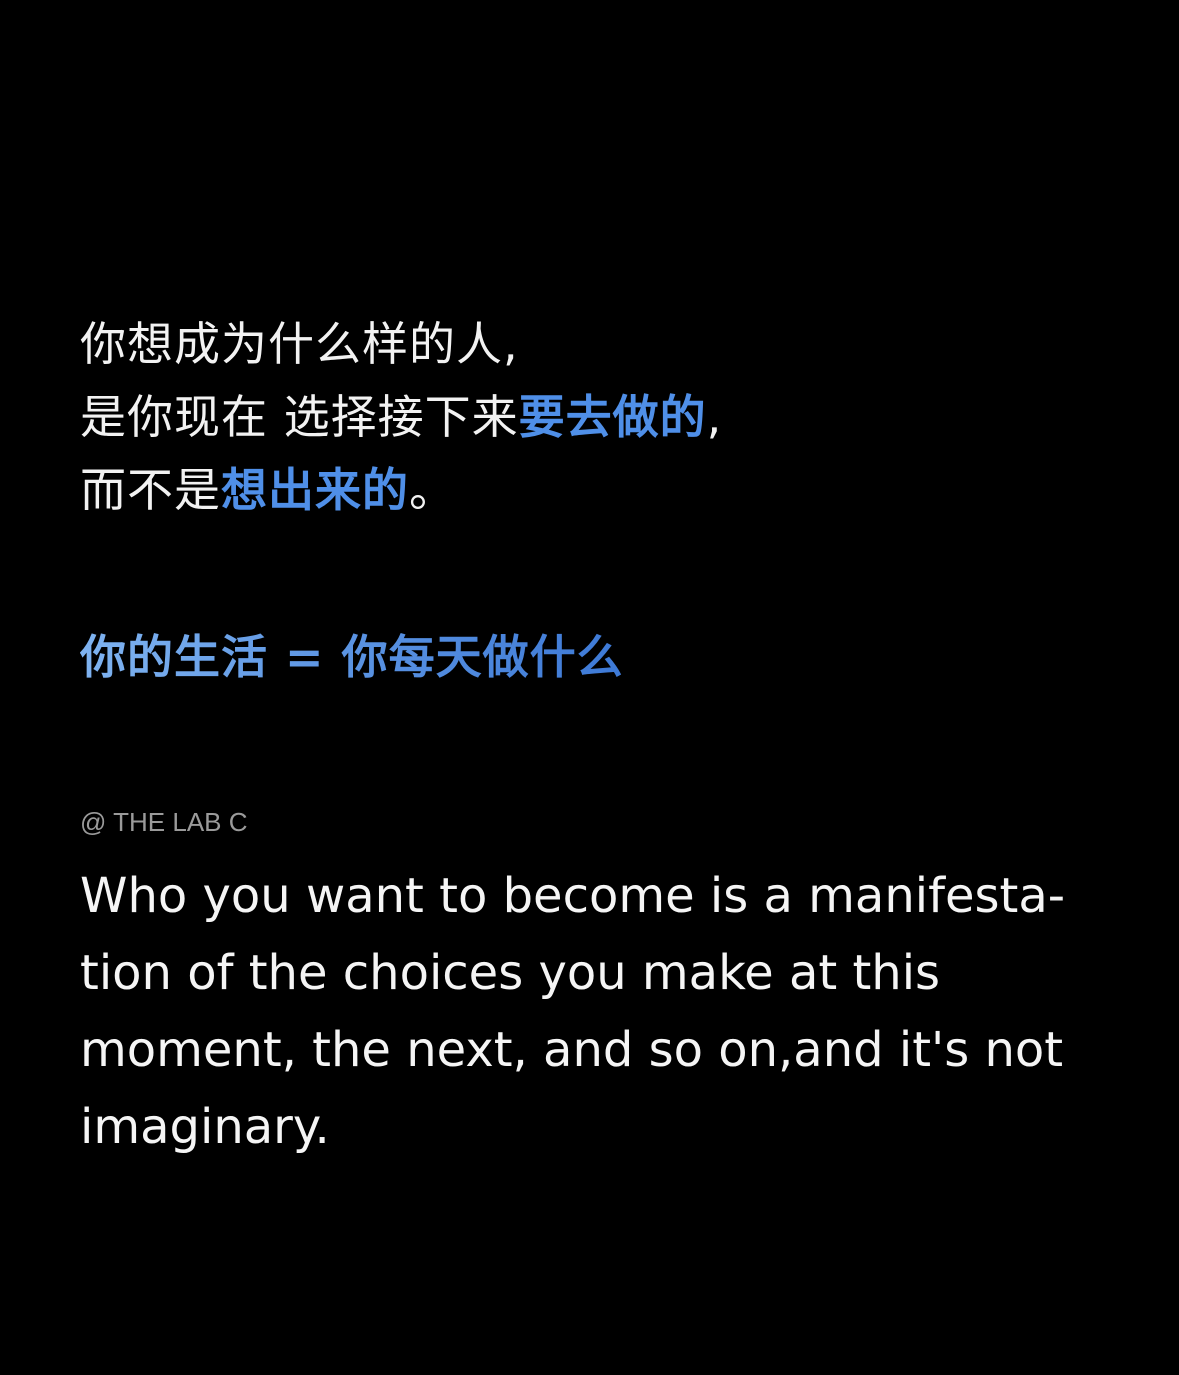 This screenshot has height=1375, width=1179. I want to click on chinese-line-2: 是你现在 选择接下来要去做的,, so click(600, 417).